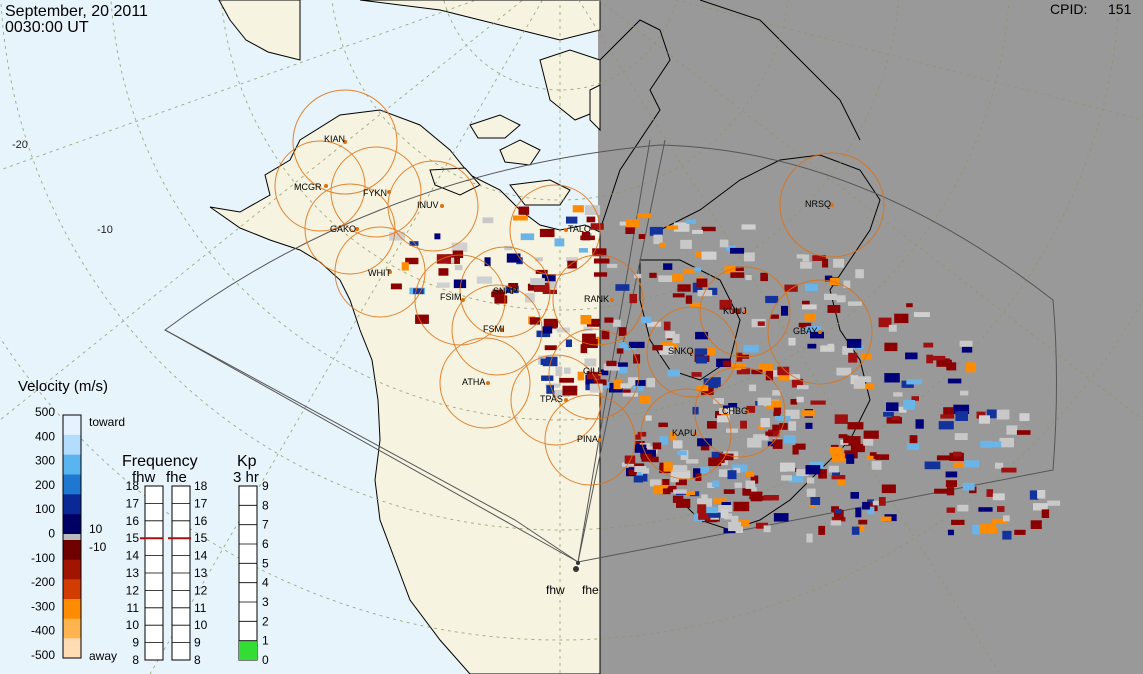 Image resolution: width=1143 pixels, height=674 pixels. Describe the element at coordinates (62, 187) in the screenshot. I see `grid-labels: -20 -10` at that location.